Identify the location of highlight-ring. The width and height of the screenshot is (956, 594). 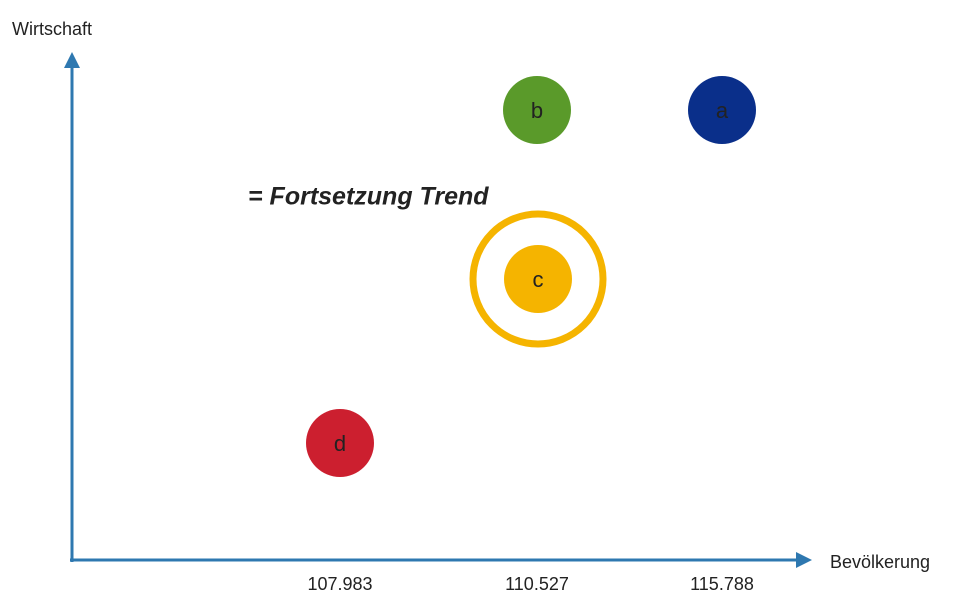
(538, 279).